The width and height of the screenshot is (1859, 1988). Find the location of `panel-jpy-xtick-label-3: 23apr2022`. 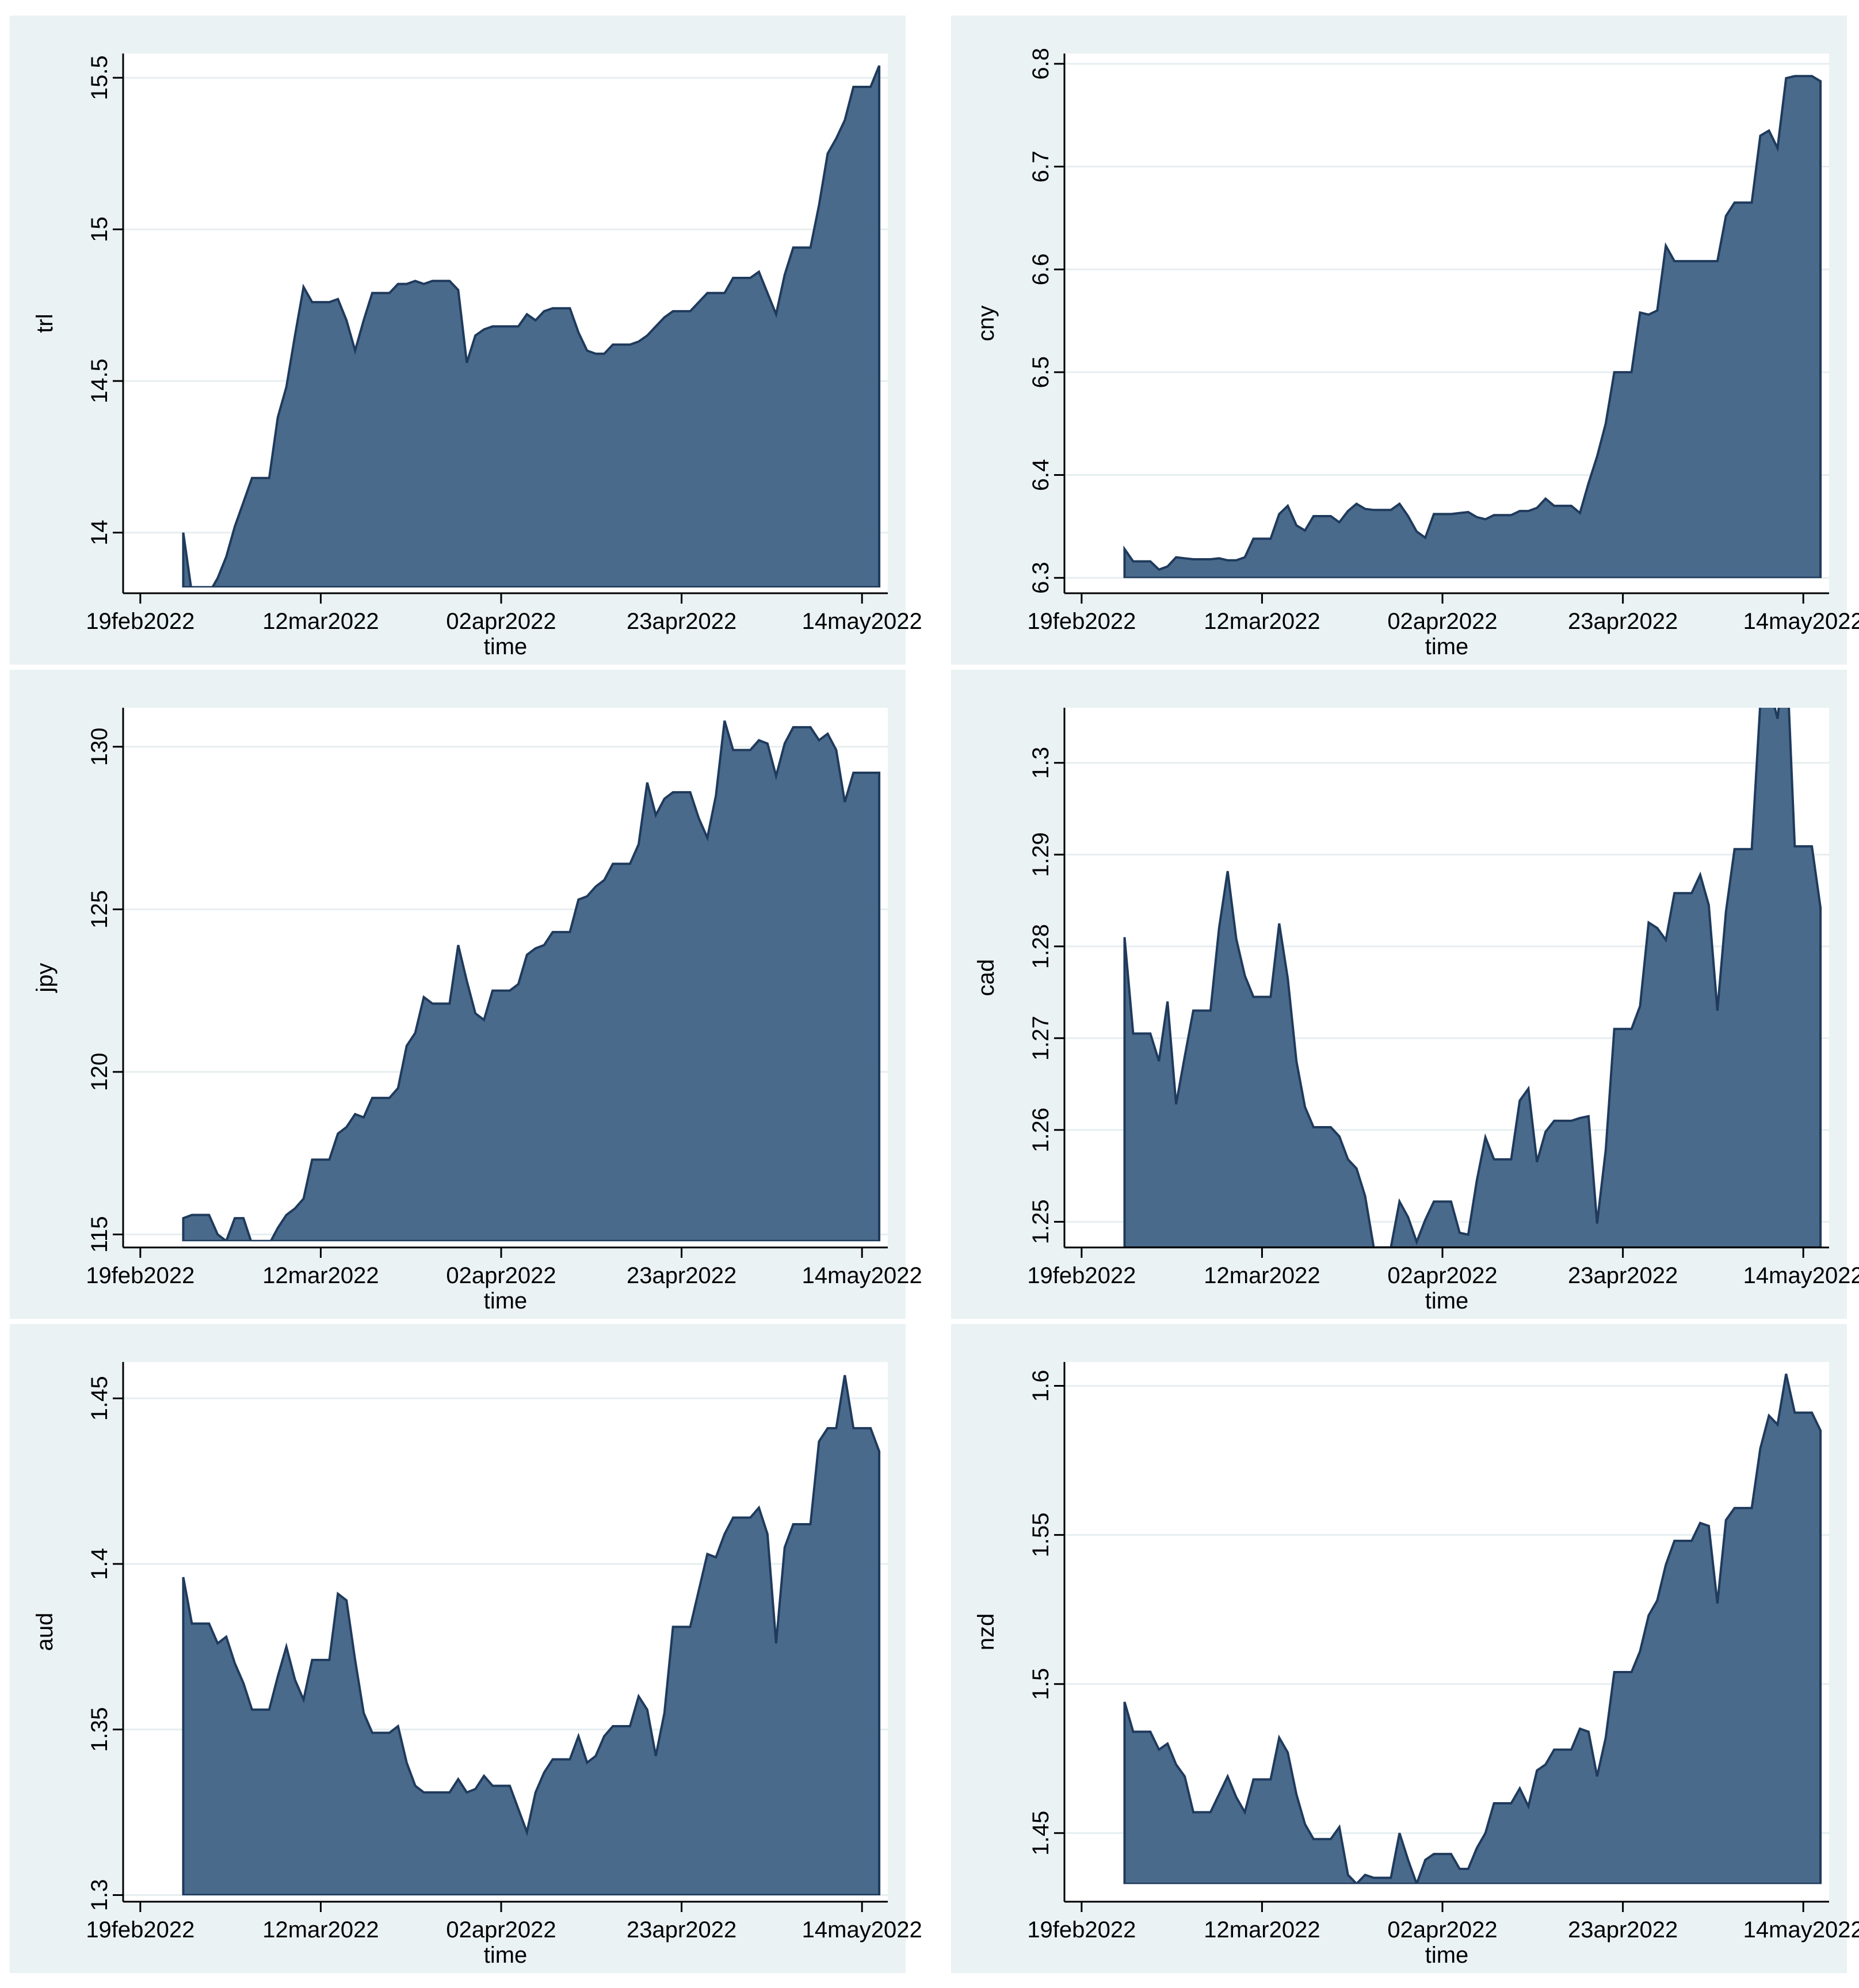

panel-jpy-xtick-label-3: 23apr2022 is located at coordinates (682, 1275).